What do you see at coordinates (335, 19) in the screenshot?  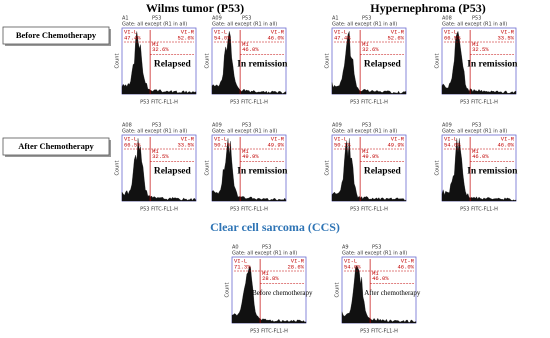 I see `sample-id: A1` at bounding box center [335, 19].